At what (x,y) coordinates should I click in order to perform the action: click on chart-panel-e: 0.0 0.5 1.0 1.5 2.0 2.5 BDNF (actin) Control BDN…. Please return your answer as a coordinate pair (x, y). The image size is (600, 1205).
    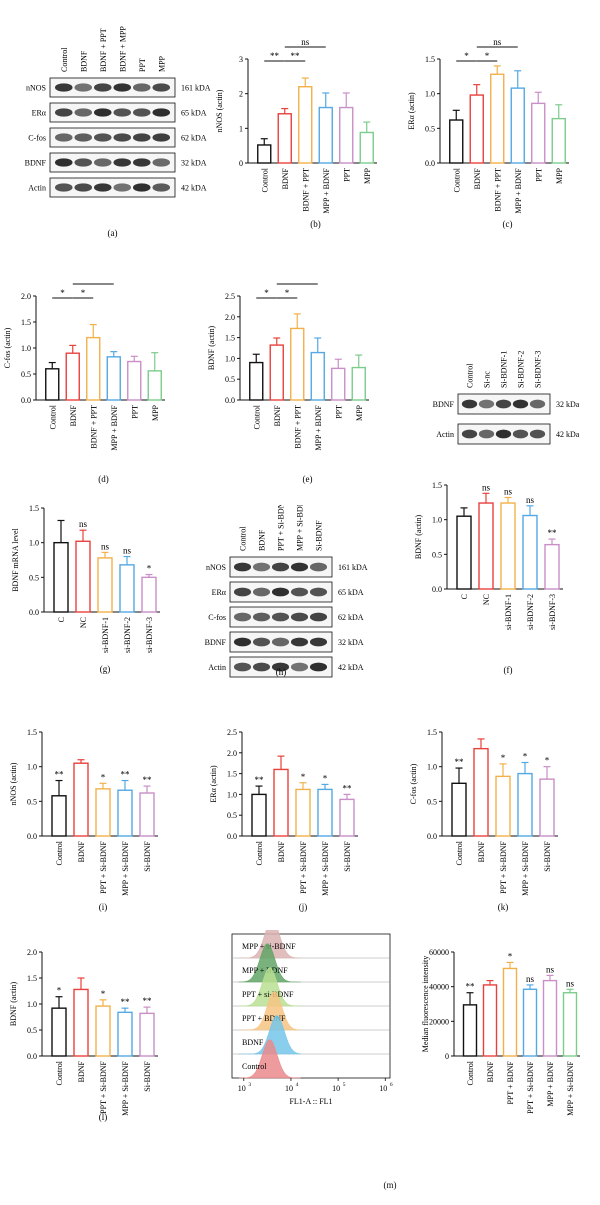
    Looking at the image, I should click on (297, 383).